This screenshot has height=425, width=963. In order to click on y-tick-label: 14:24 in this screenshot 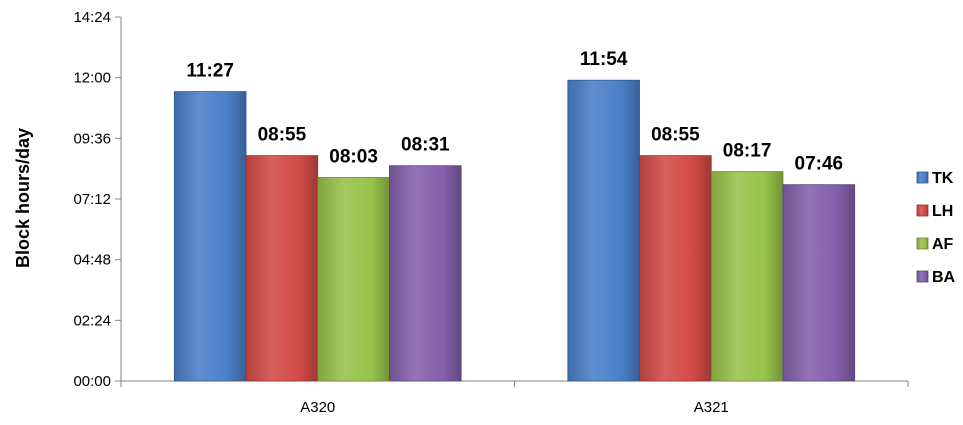, I will do `click(92, 17)`.